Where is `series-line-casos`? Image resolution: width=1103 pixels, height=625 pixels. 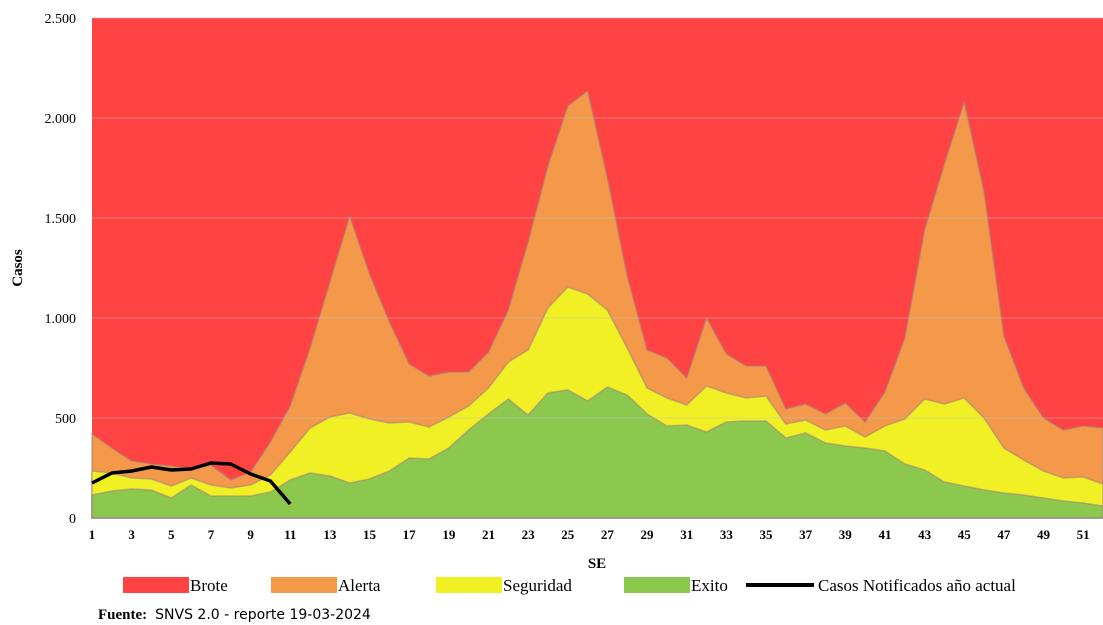
series-line-casos is located at coordinates (191, 483).